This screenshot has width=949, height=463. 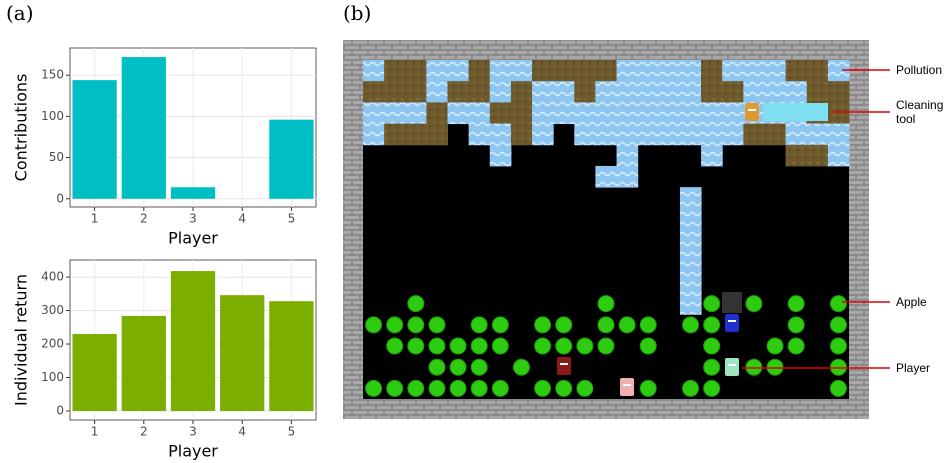 What do you see at coordinates (242, 432) in the screenshot?
I see `x-tick-label: 4` at bounding box center [242, 432].